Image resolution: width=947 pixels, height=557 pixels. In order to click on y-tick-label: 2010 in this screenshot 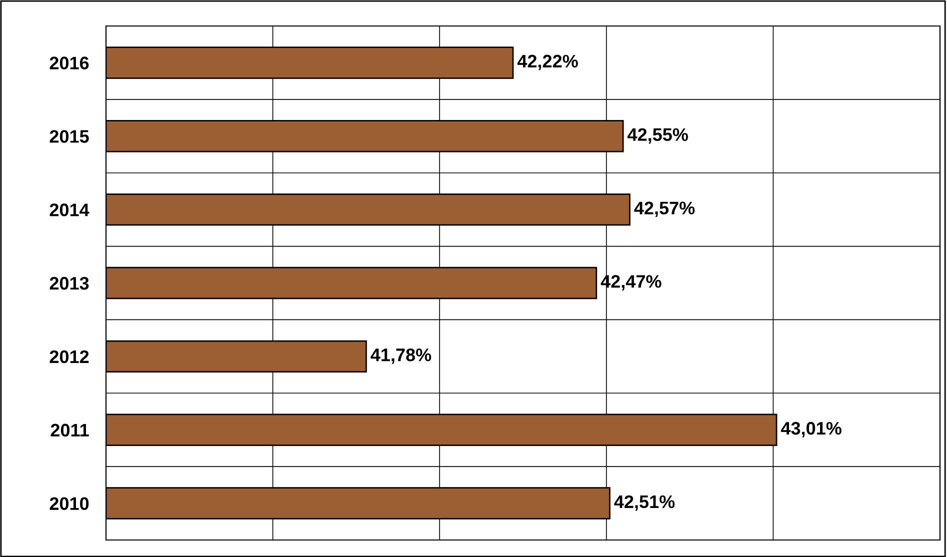, I will do `click(69, 503)`.